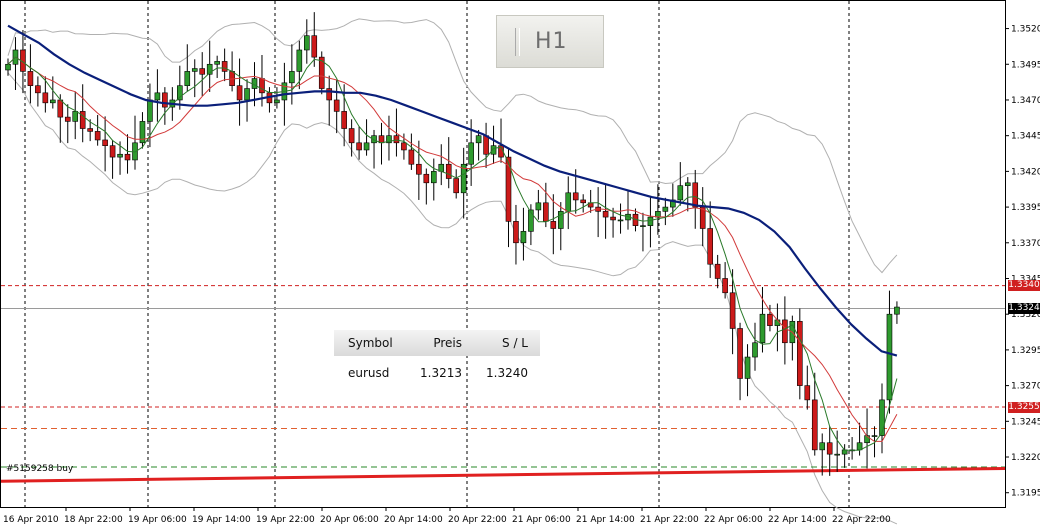 This screenshot has width=1040, height=527. I want to click on y-tick-label: 1.3395, so click(1025, 208).